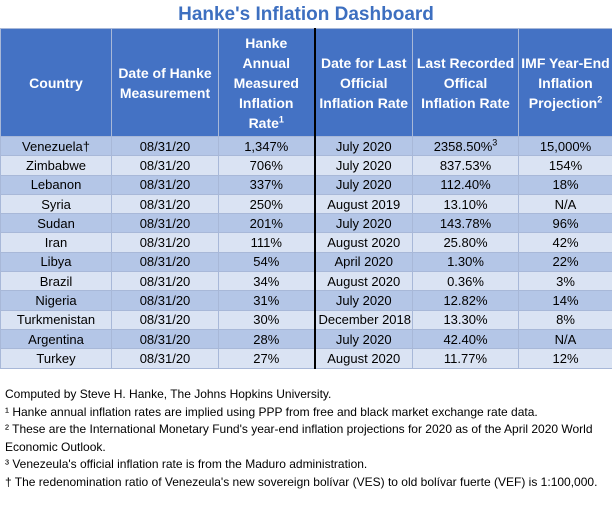 The image size is (612, 521). I want to click on header-date-hanke: Date of Hanke Measurement, so click(165, 82).